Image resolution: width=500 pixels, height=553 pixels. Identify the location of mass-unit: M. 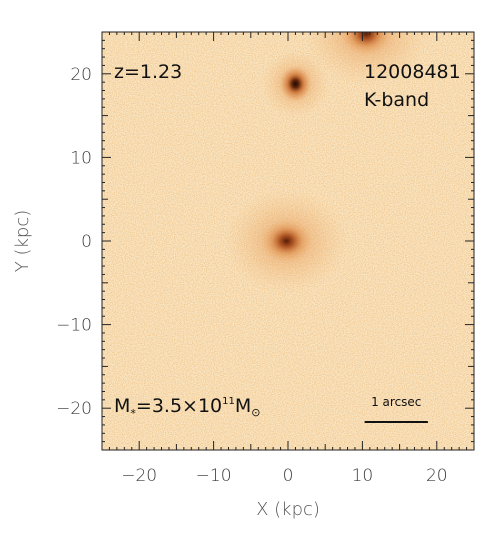
(243, 406).